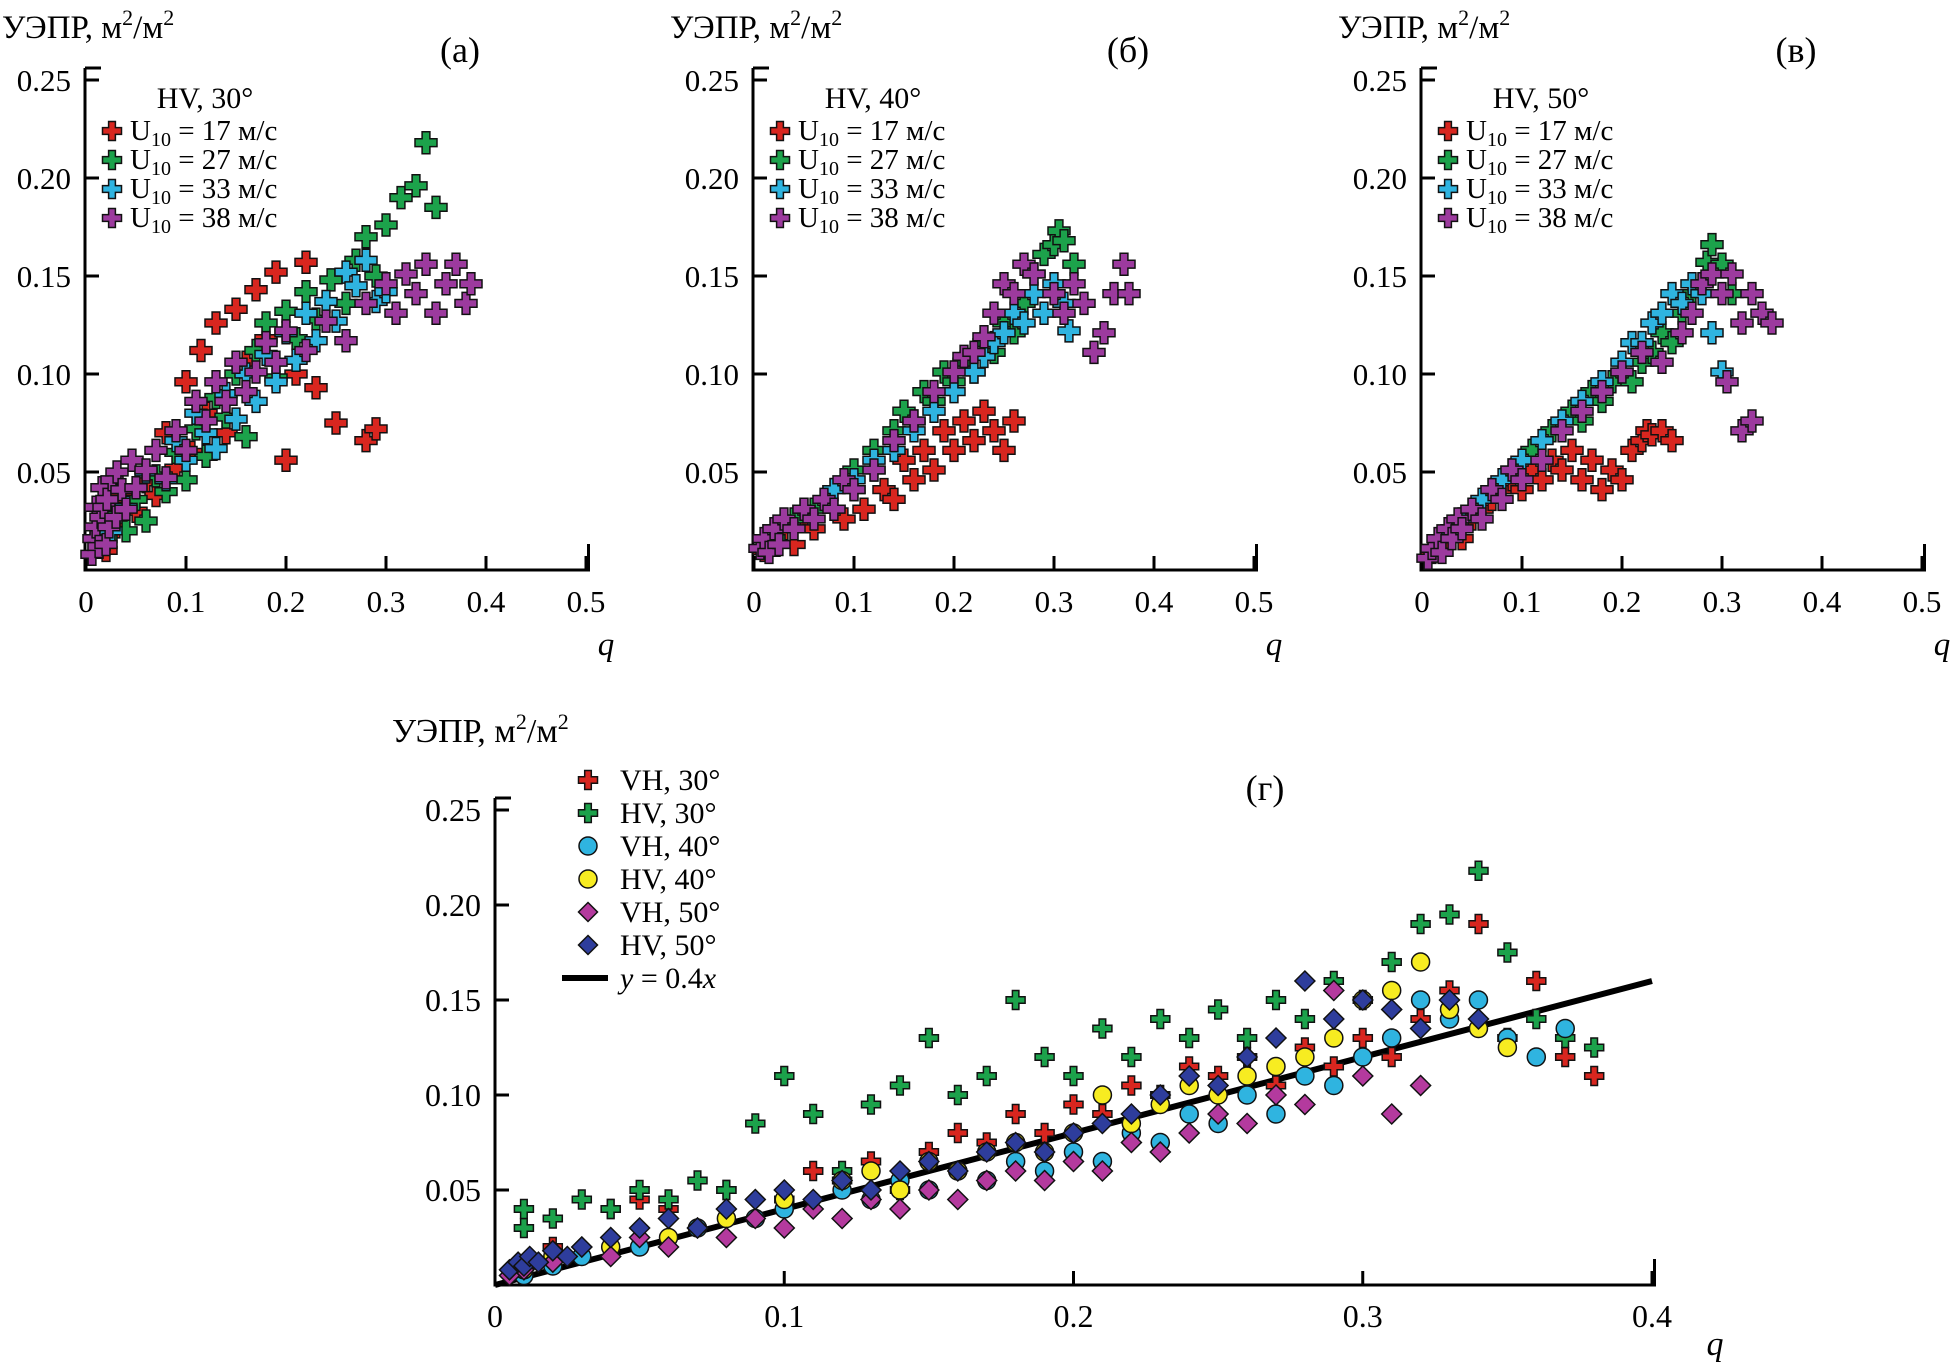  I want to click on legend-item-label: HV, 40°, so click(668, 879).